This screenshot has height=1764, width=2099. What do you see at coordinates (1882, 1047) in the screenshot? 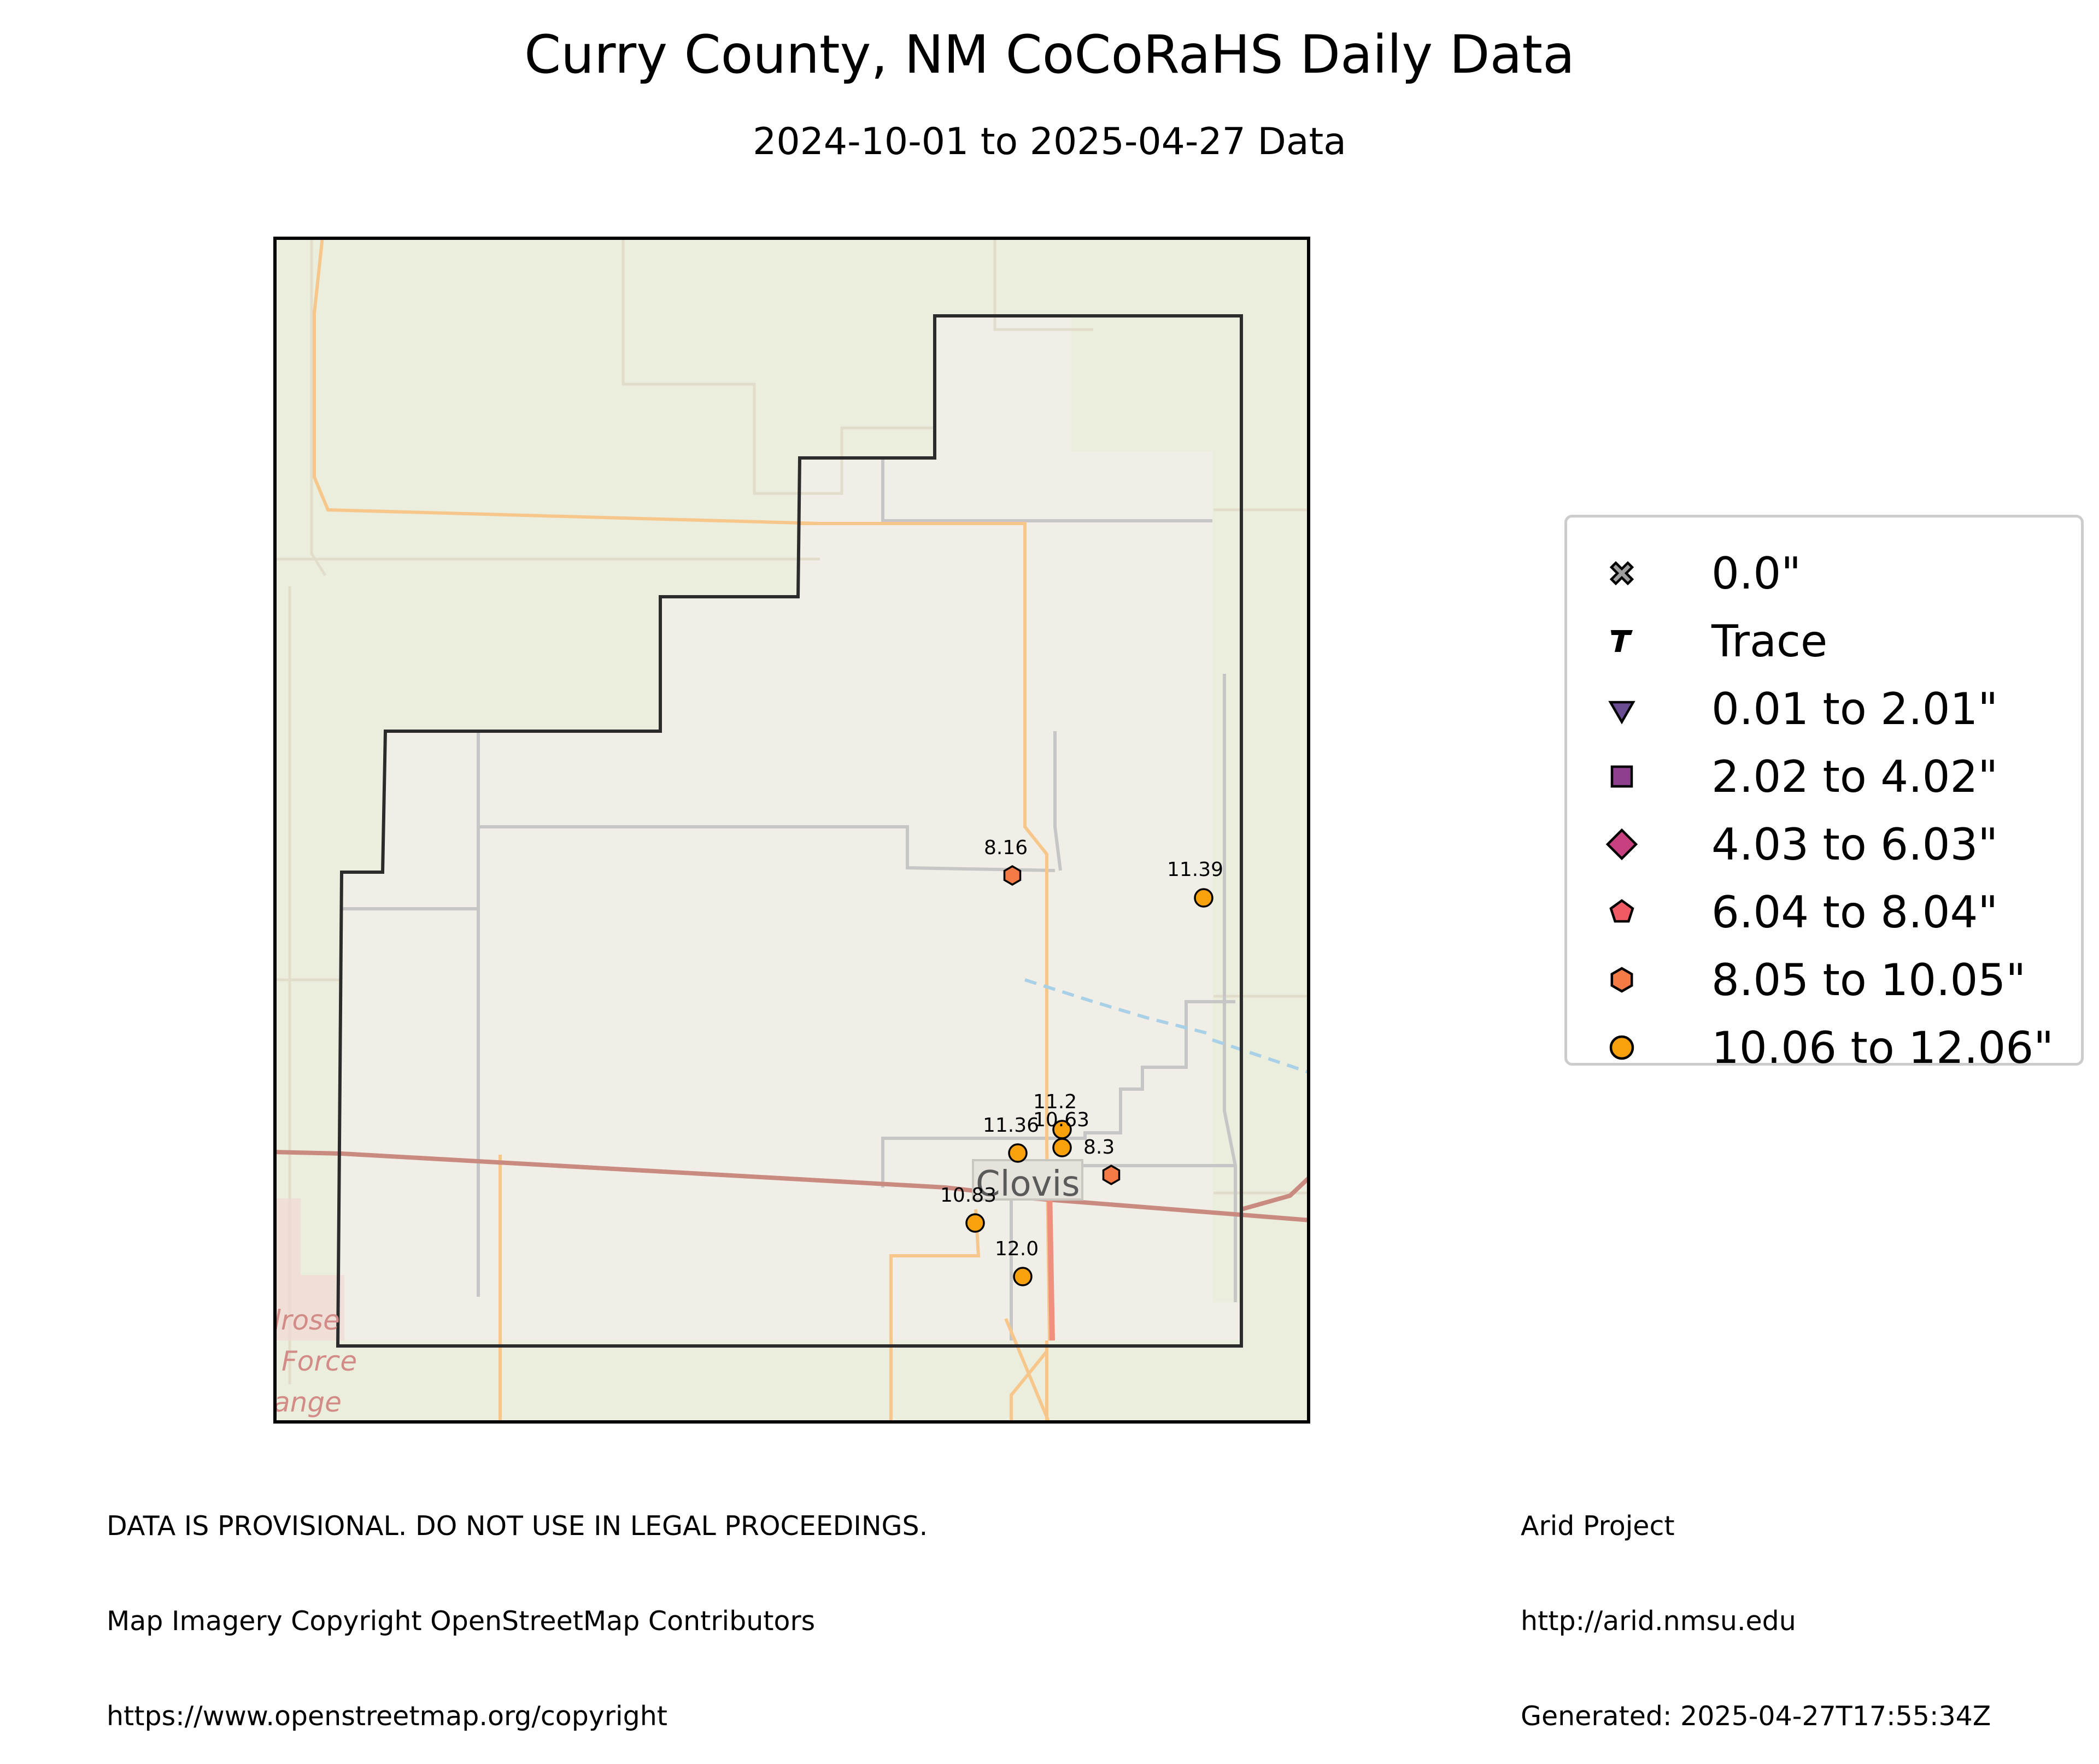
I see `legend-label: 10.06 to 12.06"` at bounding box center [1882, 1047].